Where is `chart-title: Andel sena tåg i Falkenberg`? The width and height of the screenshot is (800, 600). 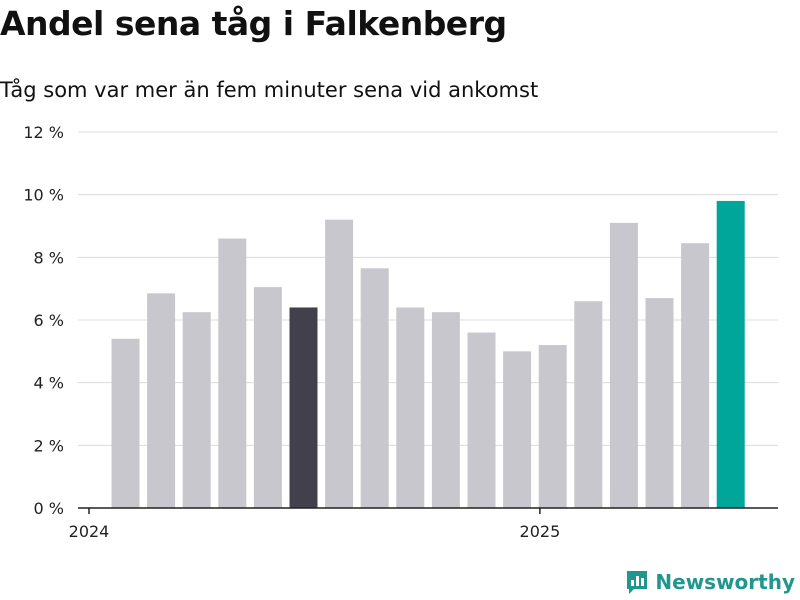
chart-title: Andel sena tåg i Falkenberg is located at coordinates (253, 23).